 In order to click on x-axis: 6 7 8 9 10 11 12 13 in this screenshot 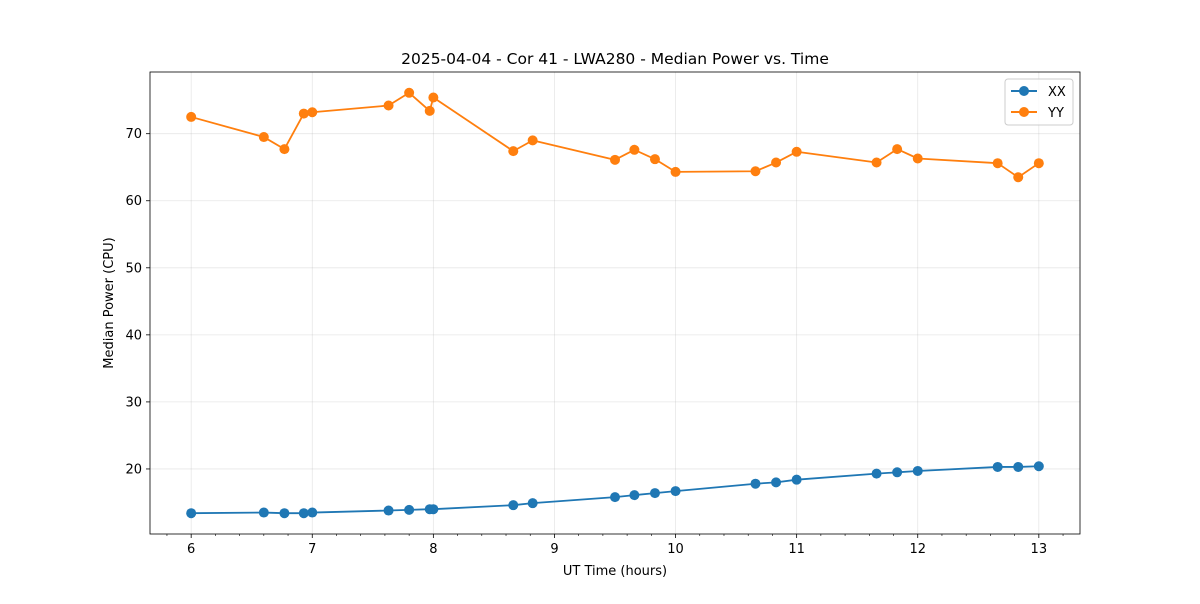, I will do `click(615, 545)`.